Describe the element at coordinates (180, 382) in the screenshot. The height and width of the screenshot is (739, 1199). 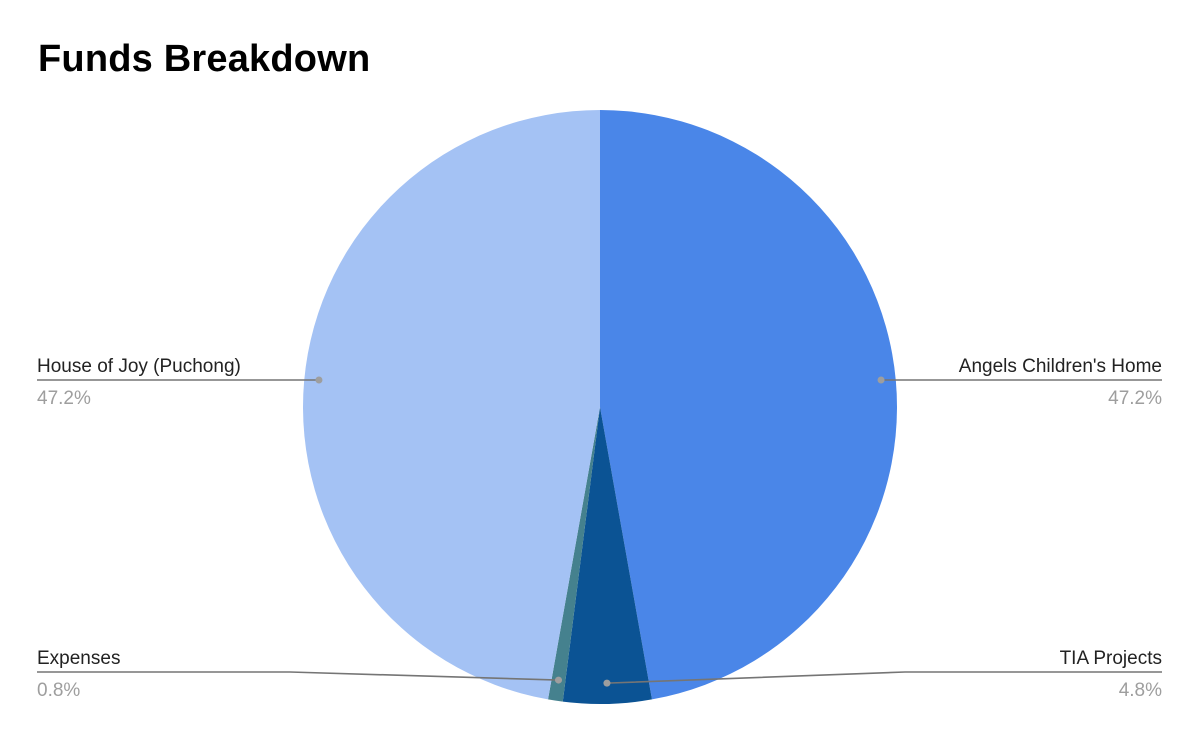
I see `callout-house-of-joy-puchong: House of Joy (Puchong) 47.2%` at that location.